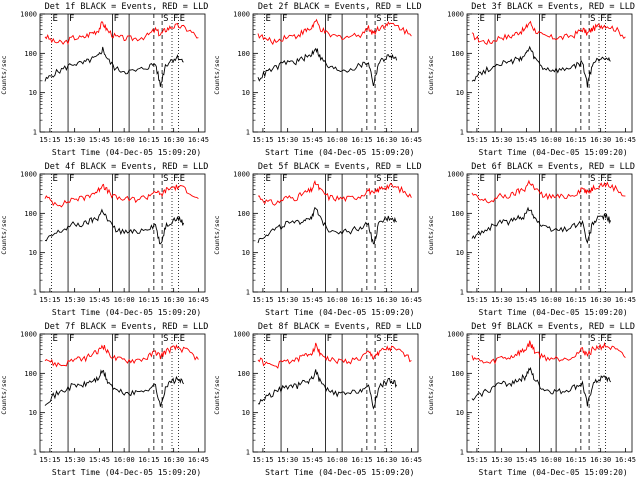 This screenshot has height=480, width=640. I want to click on panel-title: Det 2f BLACK = Events, RED = LLD, so click(339, 7).